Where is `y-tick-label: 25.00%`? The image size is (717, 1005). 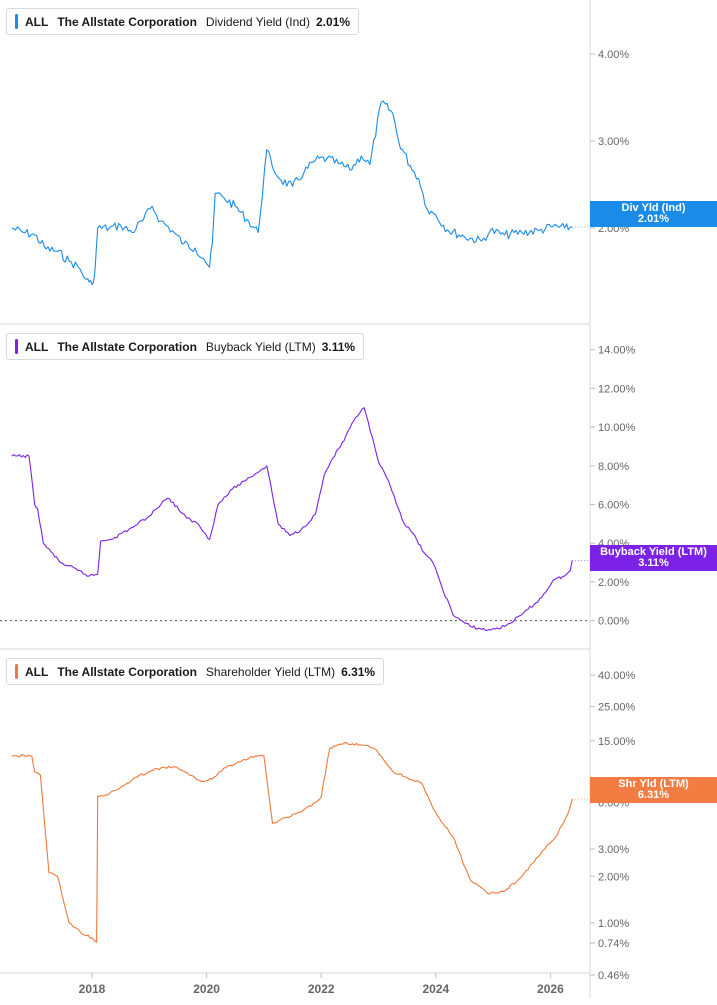
y-tick-label: 25.00% is located at coordinates (617, 708).